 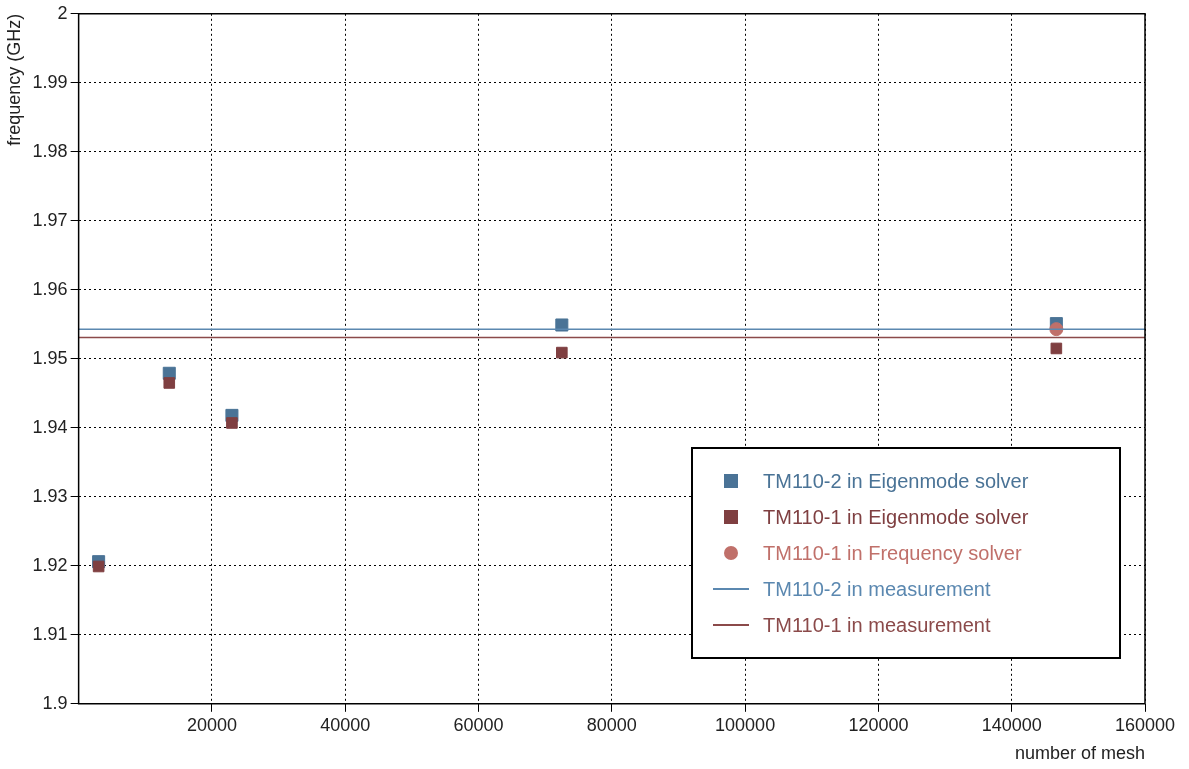 What do you see at coordinates (211, 724) in the screenshot?
I see `x-tick-label: 20000` at bounding box center [211, 724].